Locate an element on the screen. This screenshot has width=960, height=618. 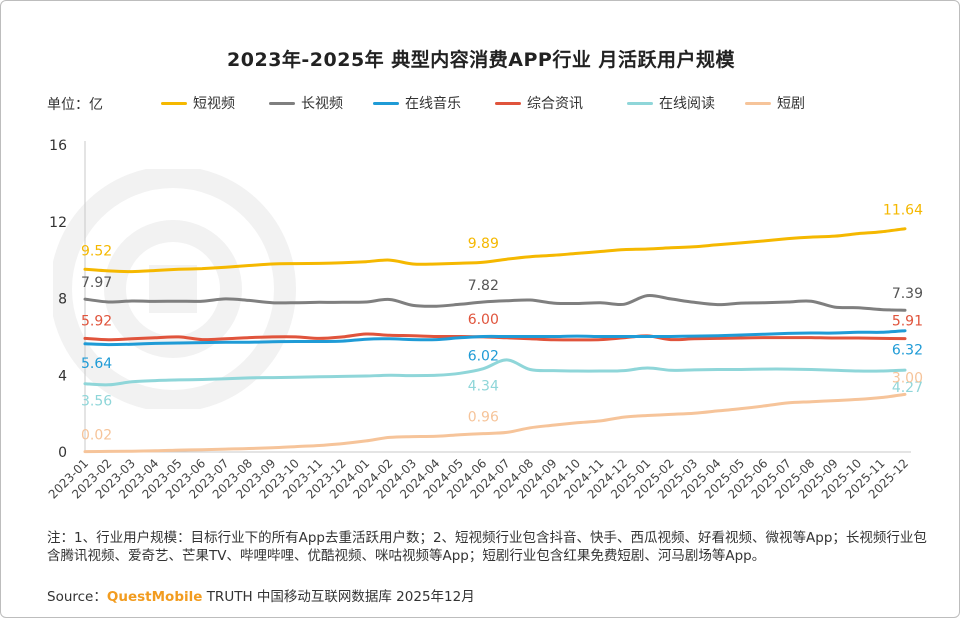
data-label: 7.97 is located at coordinates (96, 283).